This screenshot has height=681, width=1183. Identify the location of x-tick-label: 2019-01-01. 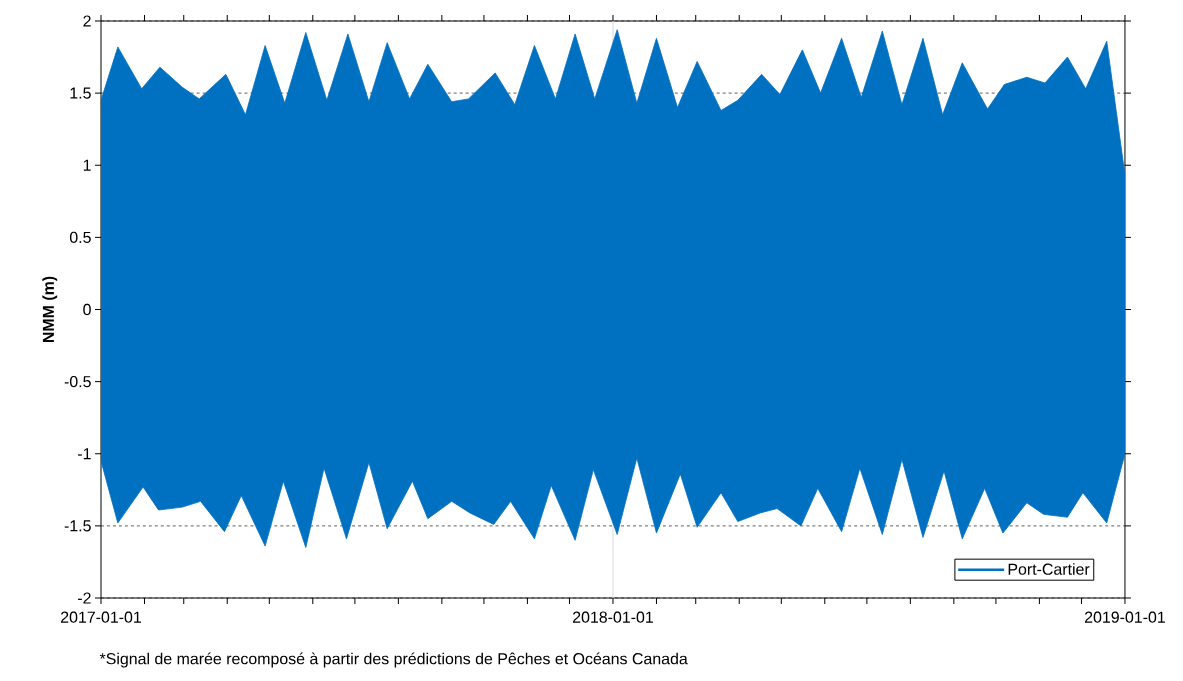
(1124, 617).